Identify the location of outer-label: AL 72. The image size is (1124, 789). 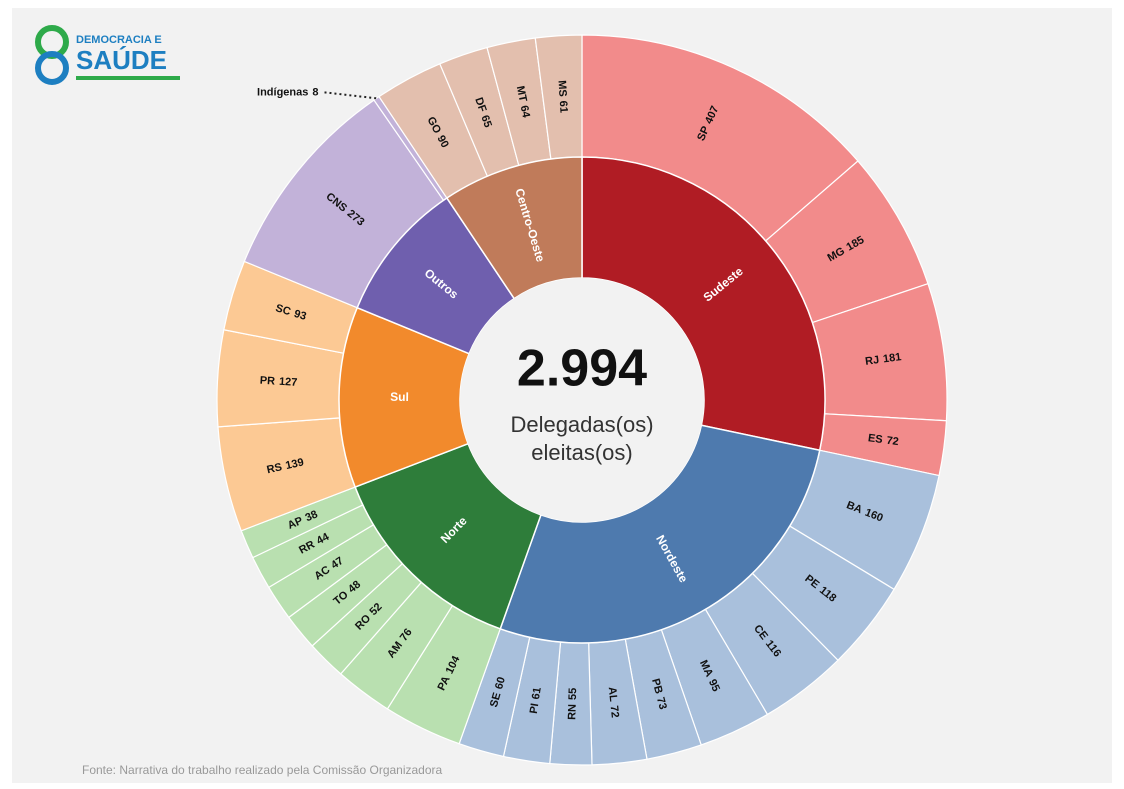
(613, 702).